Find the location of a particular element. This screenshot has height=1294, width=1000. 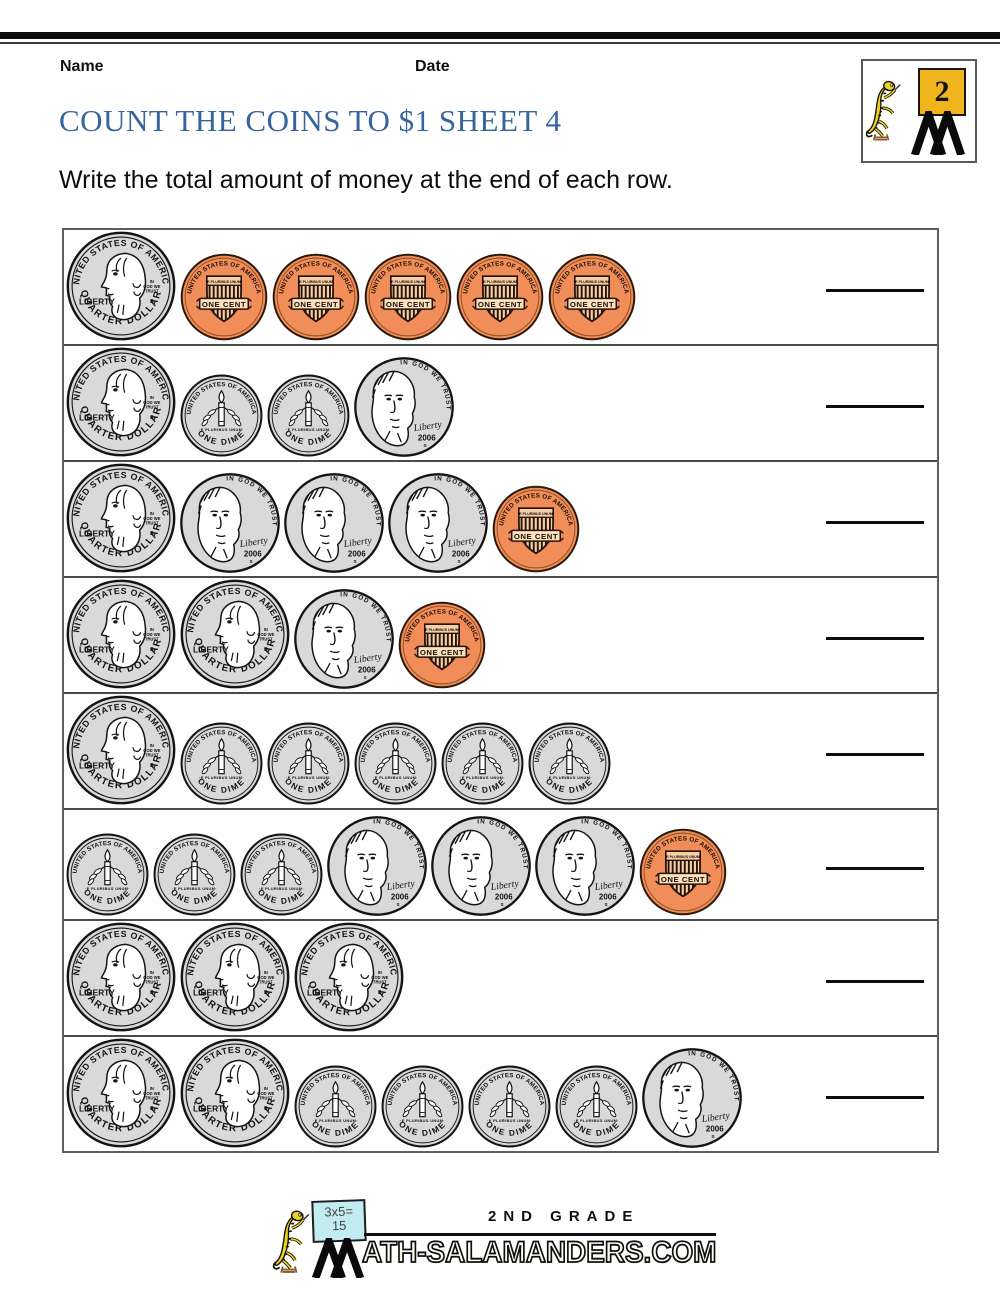

math-sign-line2: 15 is located at coordinates (339, 1225).